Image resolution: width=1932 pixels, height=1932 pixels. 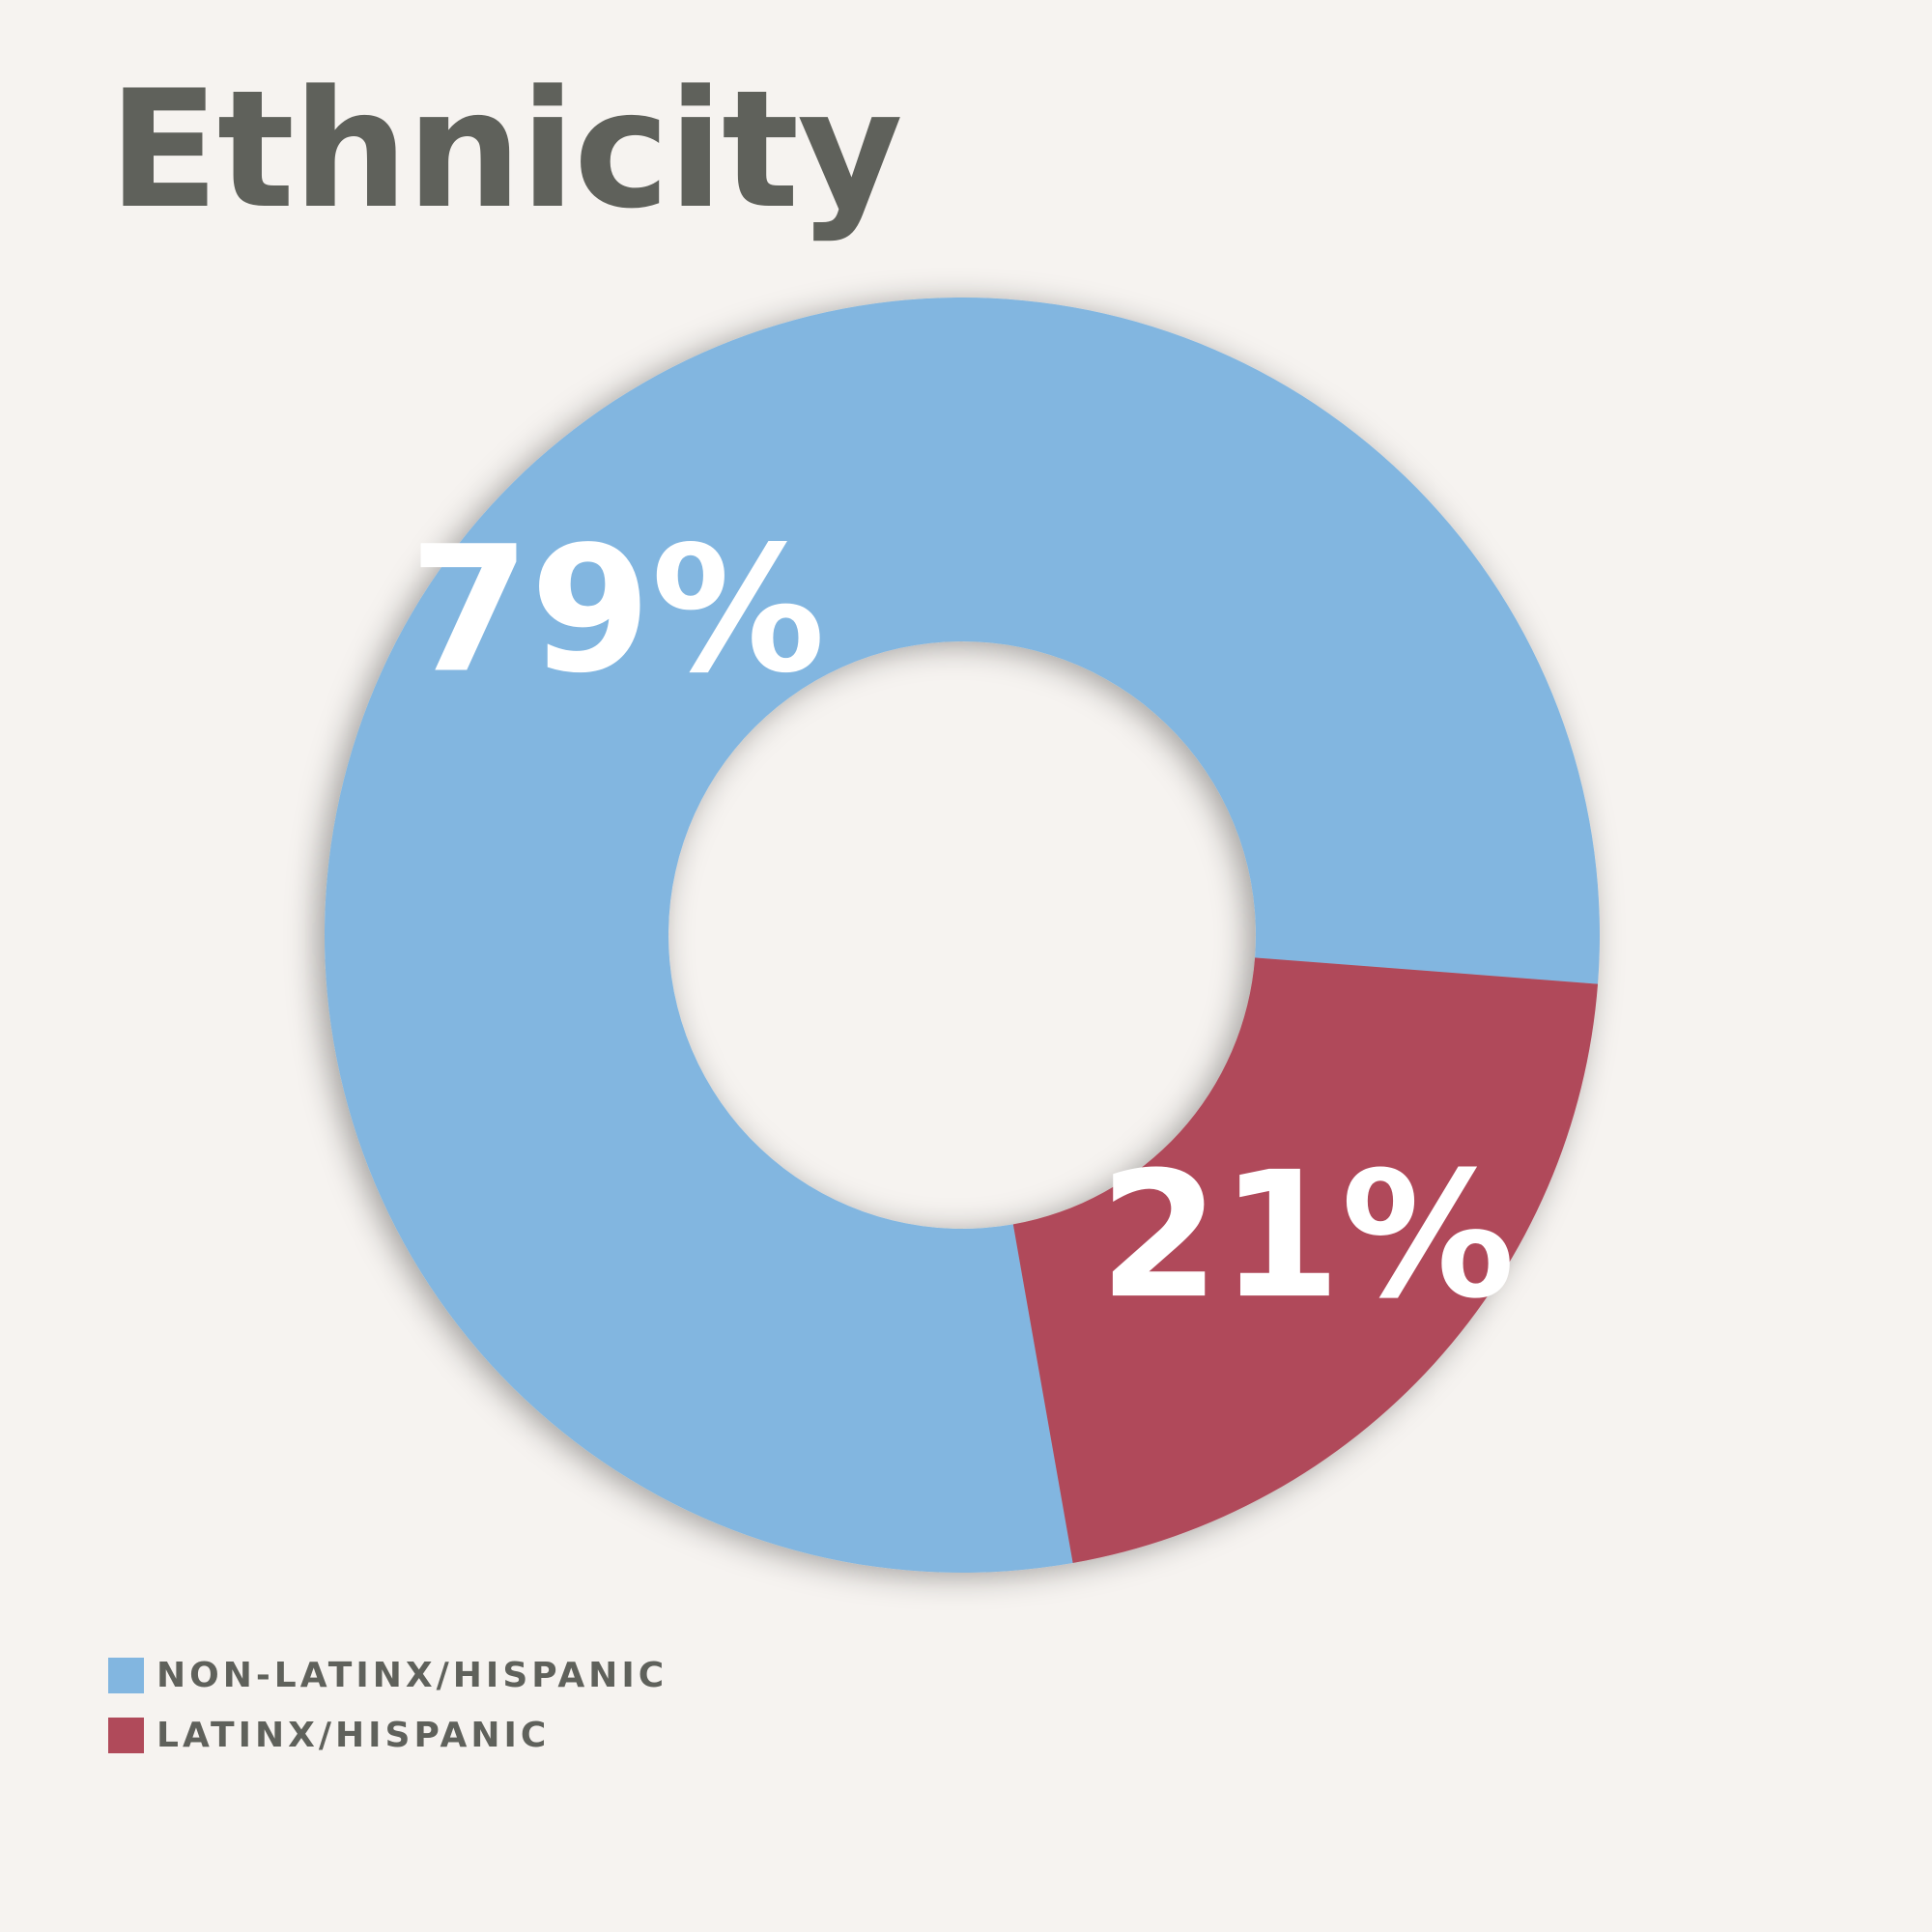 I want to click on legend: NON-LATINX/HISPANIC LATINX/HISPANIC, so click(x=388, y=1705).